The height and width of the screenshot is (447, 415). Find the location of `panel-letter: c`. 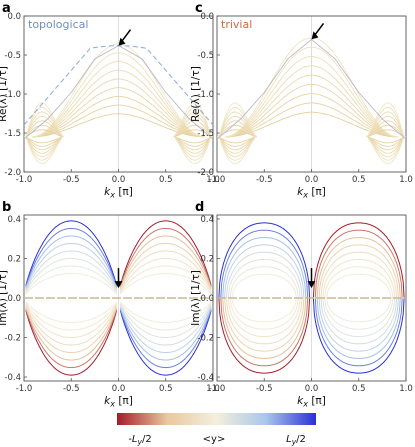

panel-letter: c is located at coordinates (199, 8).